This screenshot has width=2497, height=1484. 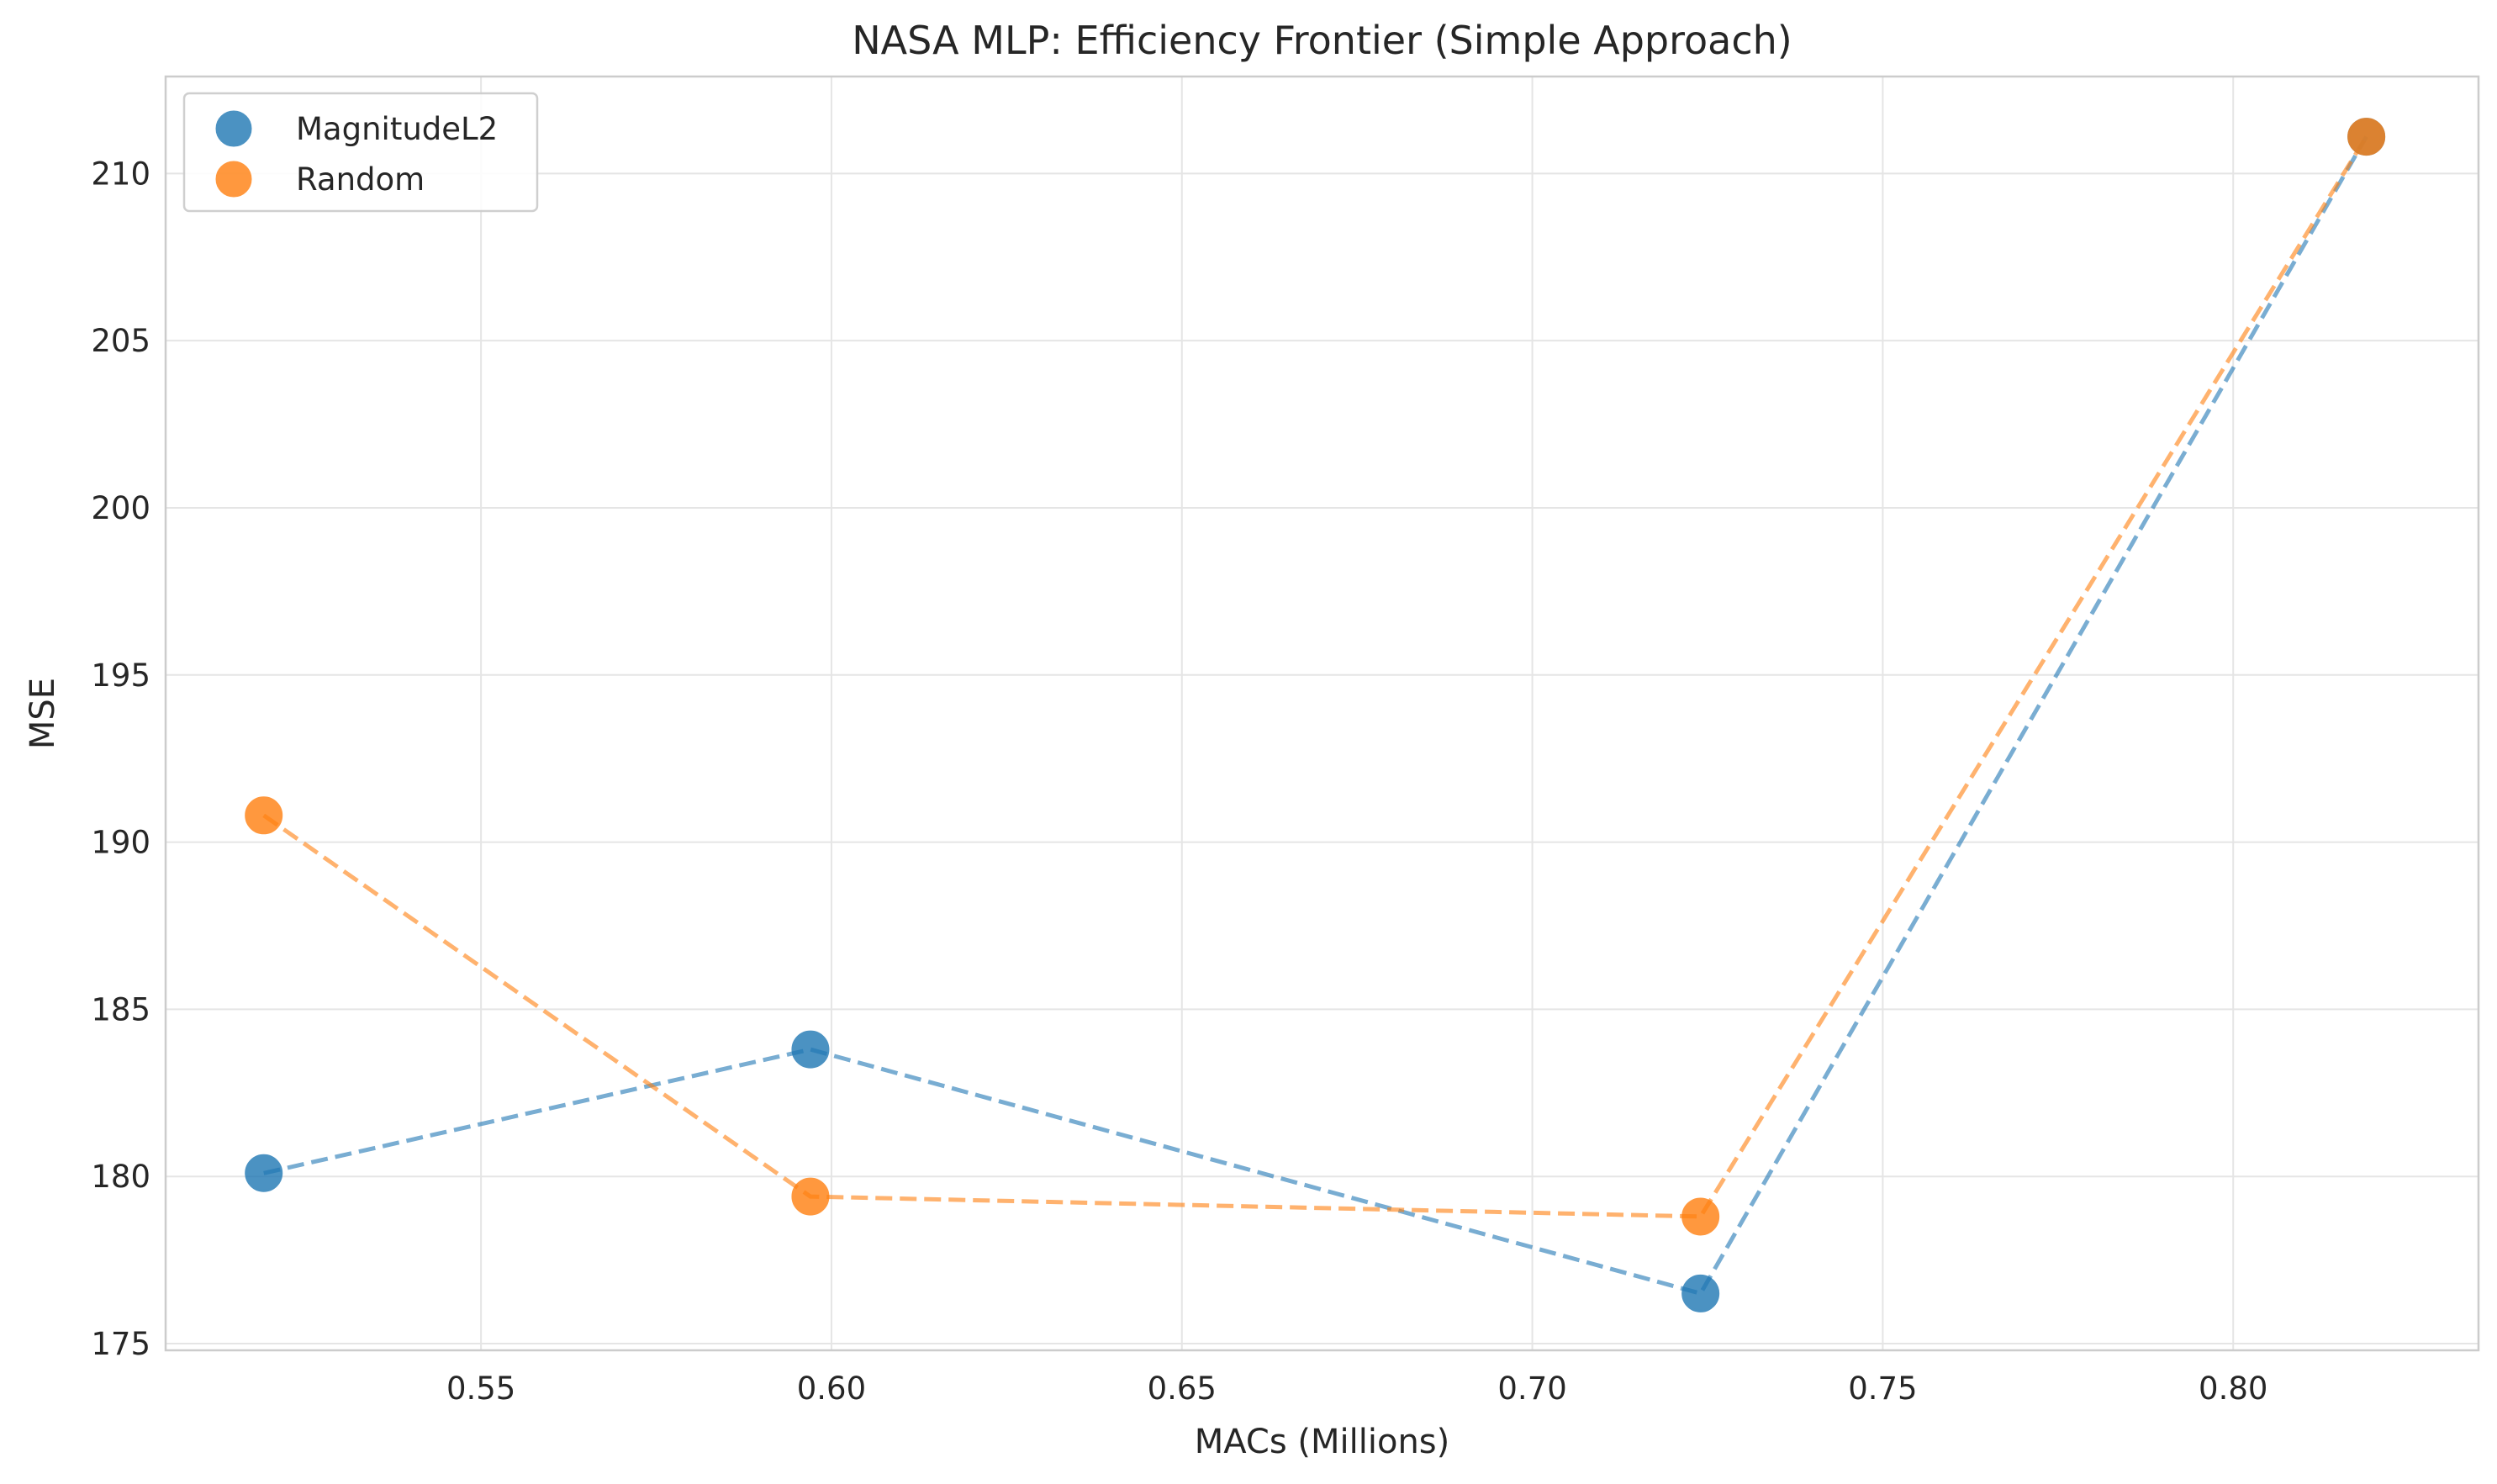 I want to click on x-axis-ticks: 0.55 0.60 0.65 0.70 0.75 0.80, so click(x=1356, y=1388).